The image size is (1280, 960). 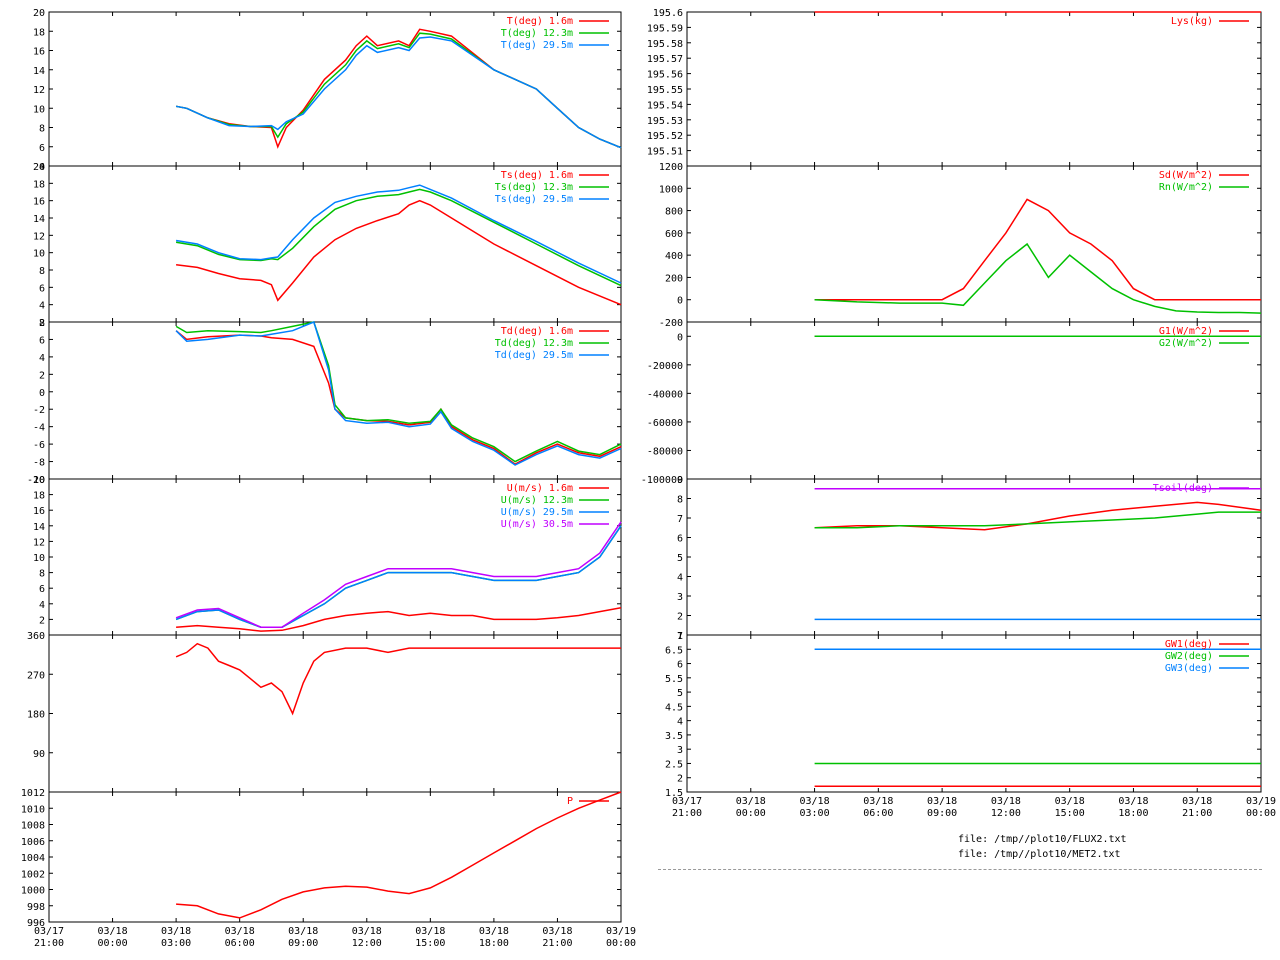 What do you see at coordinates (621, 931) in the screenshot?
I see `x-tick-label: 03/19` at bounding box center [621, 931].